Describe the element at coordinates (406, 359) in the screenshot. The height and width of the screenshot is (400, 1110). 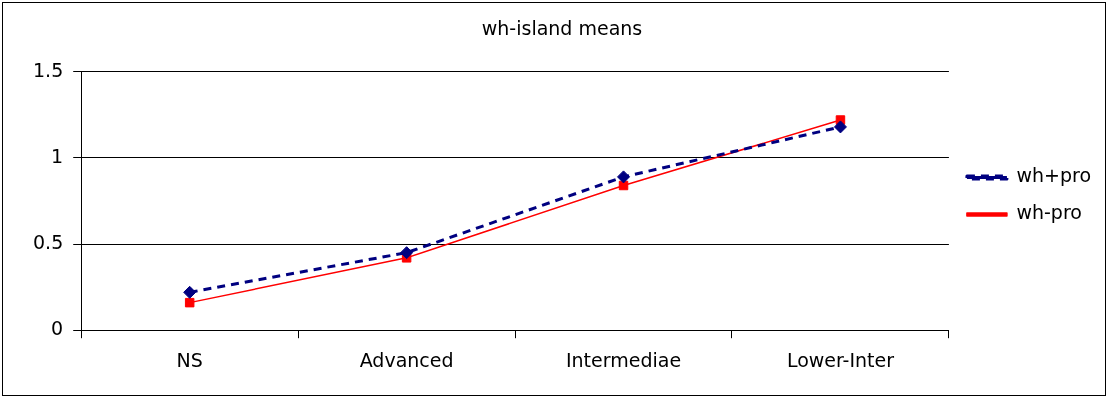
I see `x-tick-label: Advanced` at that location.